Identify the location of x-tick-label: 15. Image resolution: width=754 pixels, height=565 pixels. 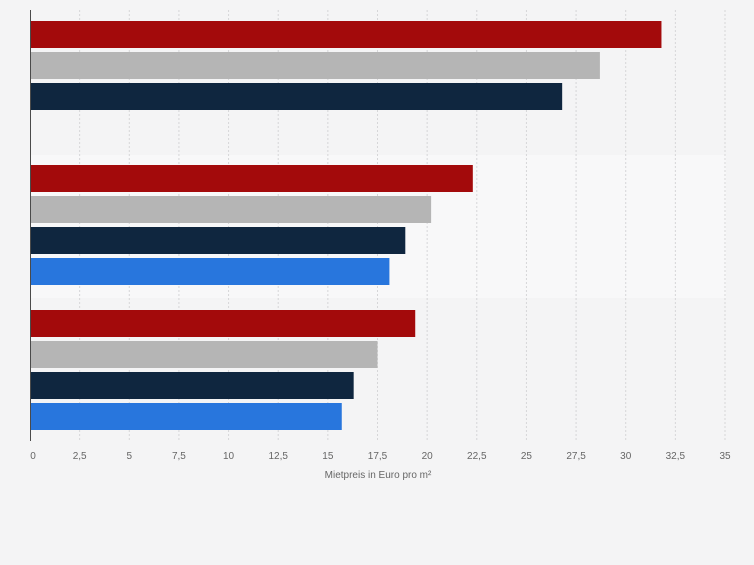
(328, 456).